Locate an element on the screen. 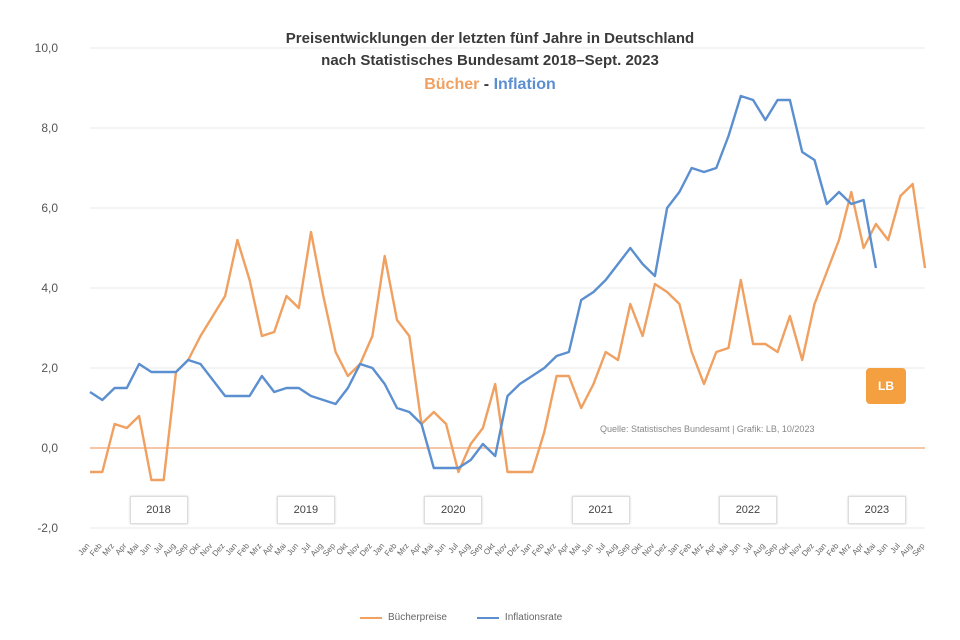 The width and height of the screenshot is (960, 640). legend-swatch-books is located at coordinates (371, 617).